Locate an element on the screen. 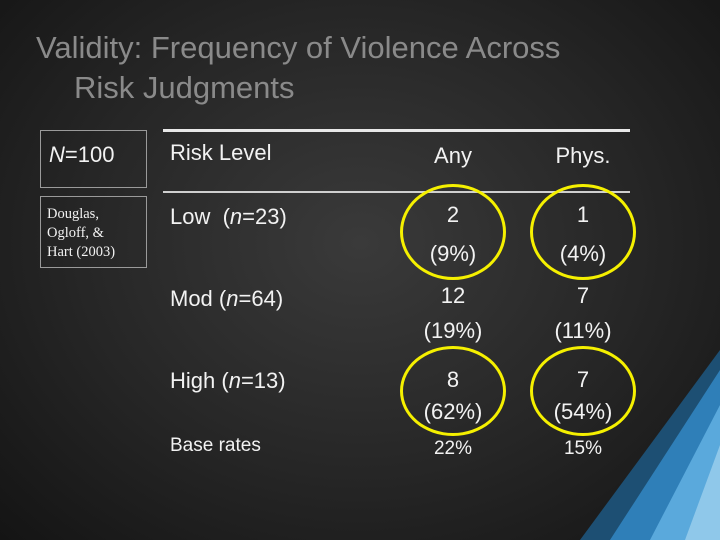  row-label-high: High (n=13) is located at coordinates (228, 380).